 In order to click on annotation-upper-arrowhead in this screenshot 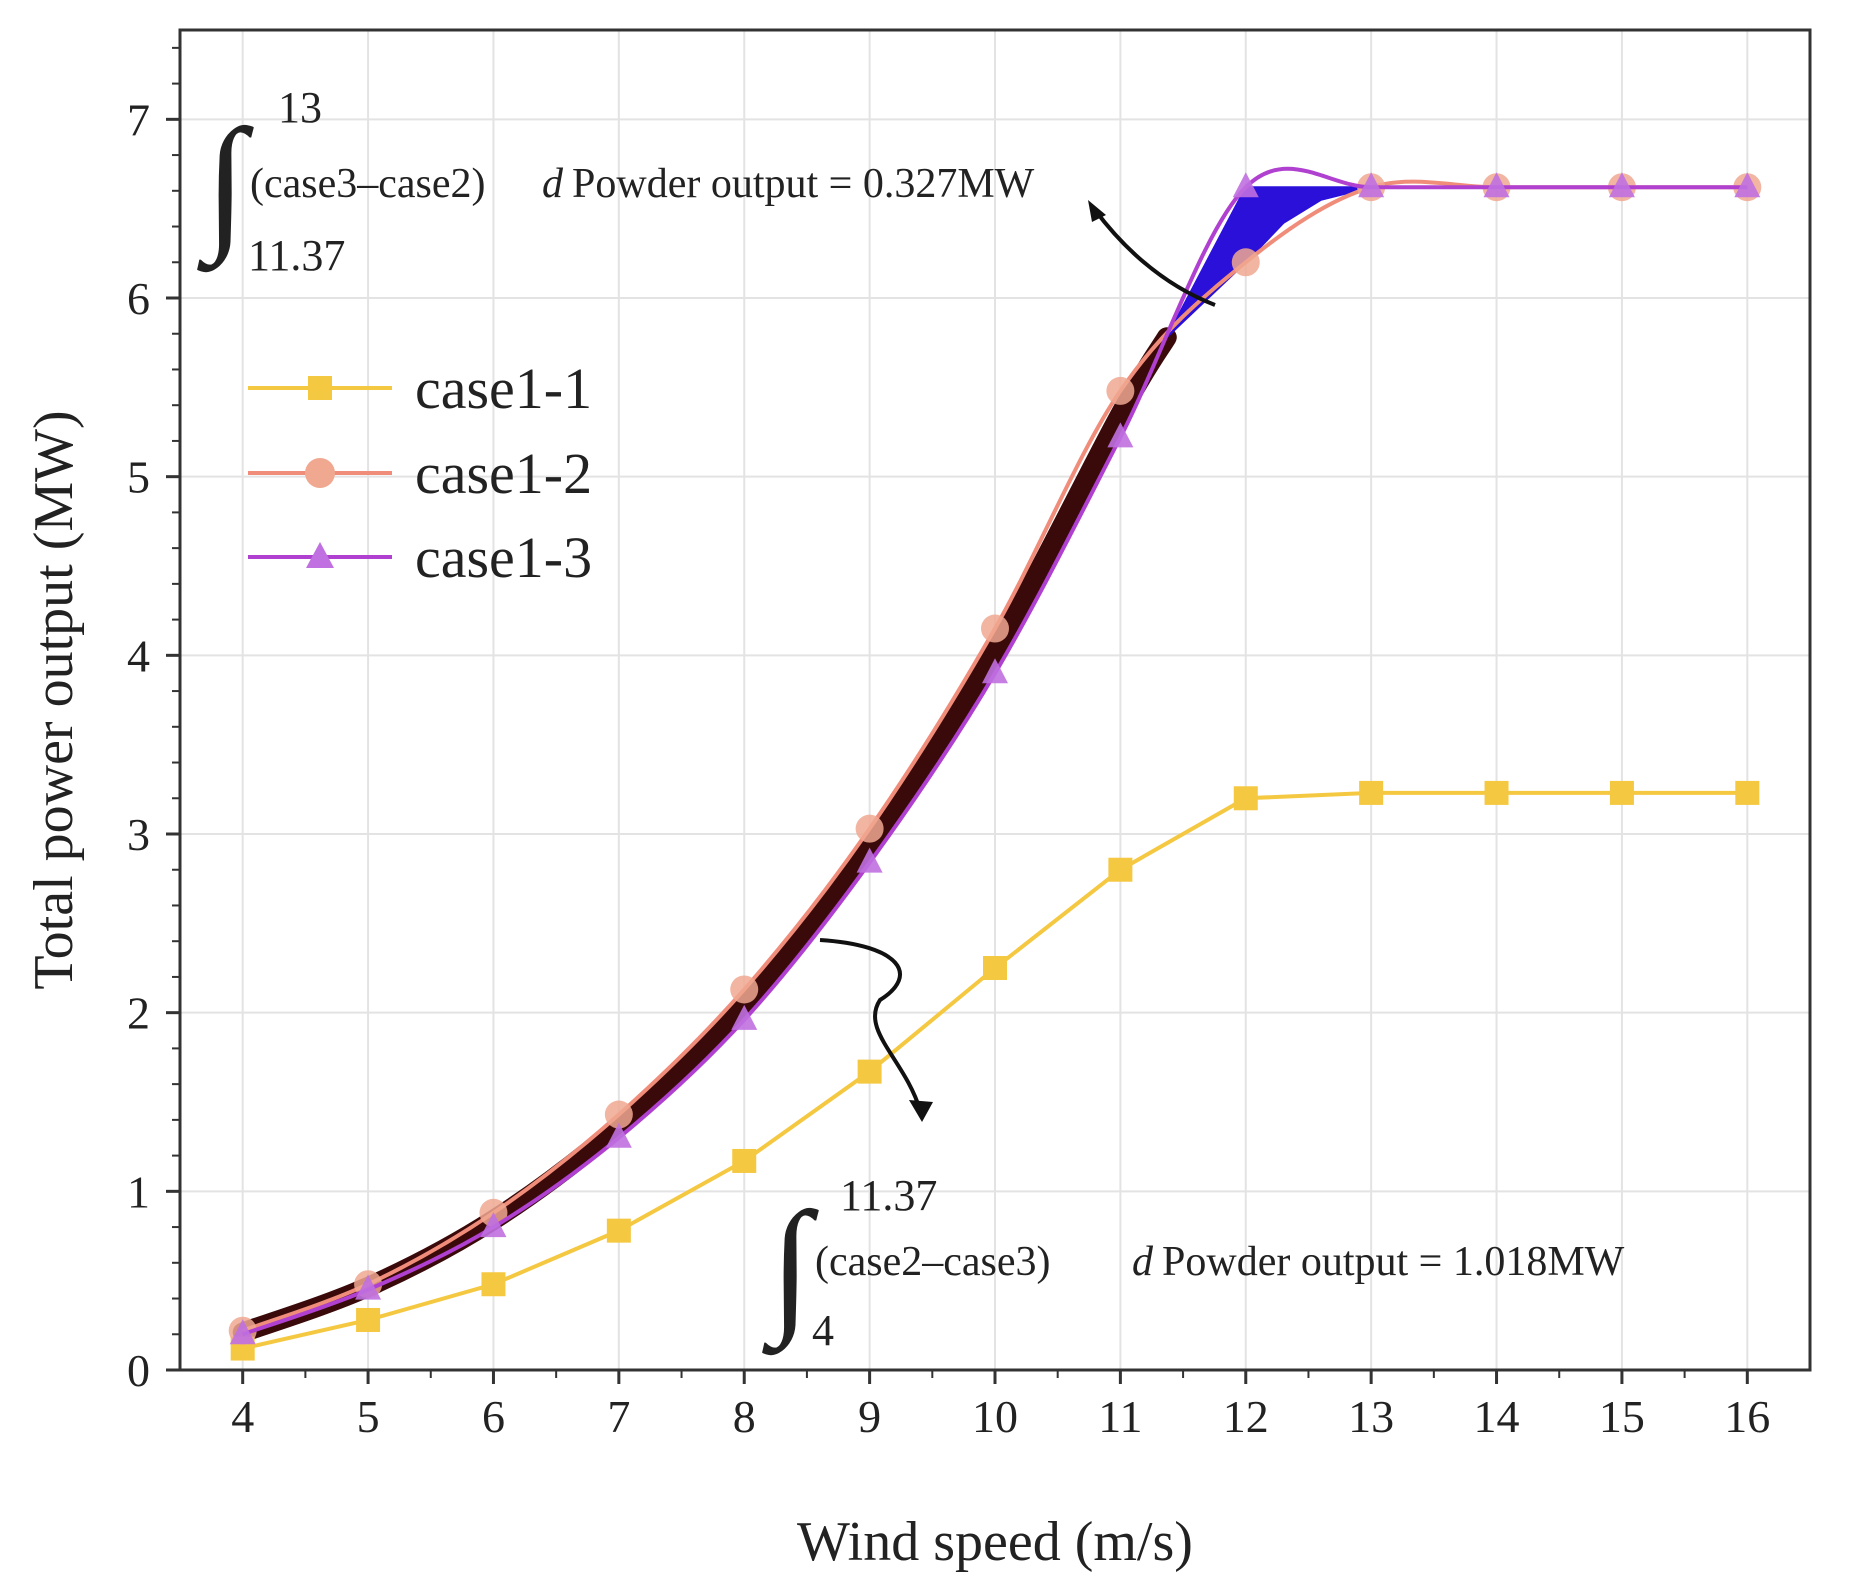, I will do `click(1097, 211)`.